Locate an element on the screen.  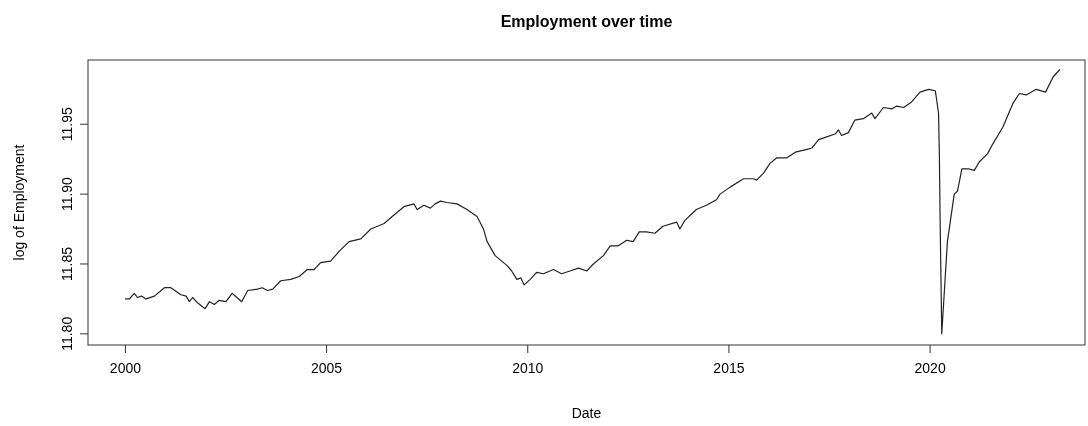
y-tick-label: 11.85 is located at coordinates (67, 263).